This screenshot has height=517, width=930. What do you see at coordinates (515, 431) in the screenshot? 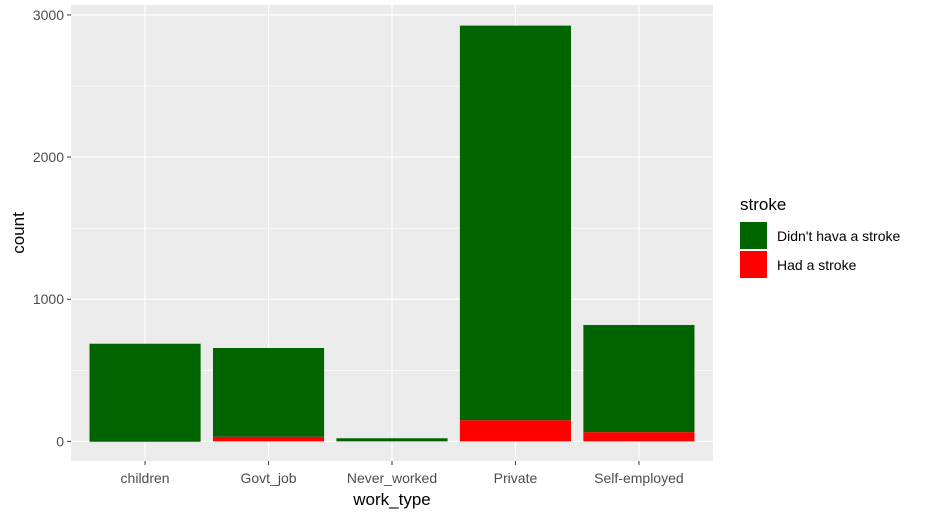
I see `bar-stroke-private` at bounding box center [515, 431].